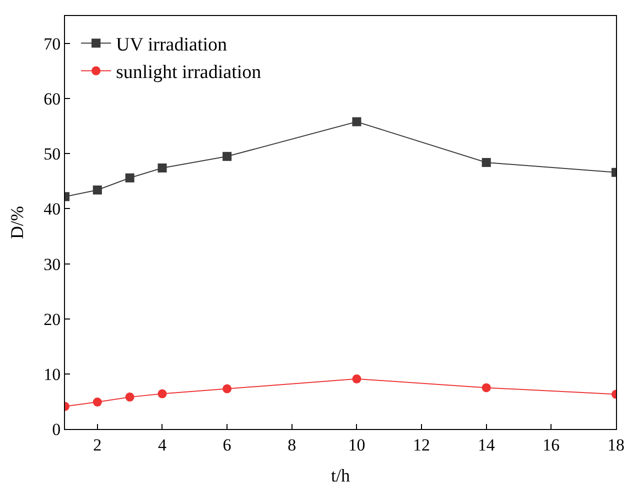 The width and height of the screenshot is (633, 490). Describe the element at coordinates (487, 444) in the screenshot. I see `x-tick-label: 14` at that location.